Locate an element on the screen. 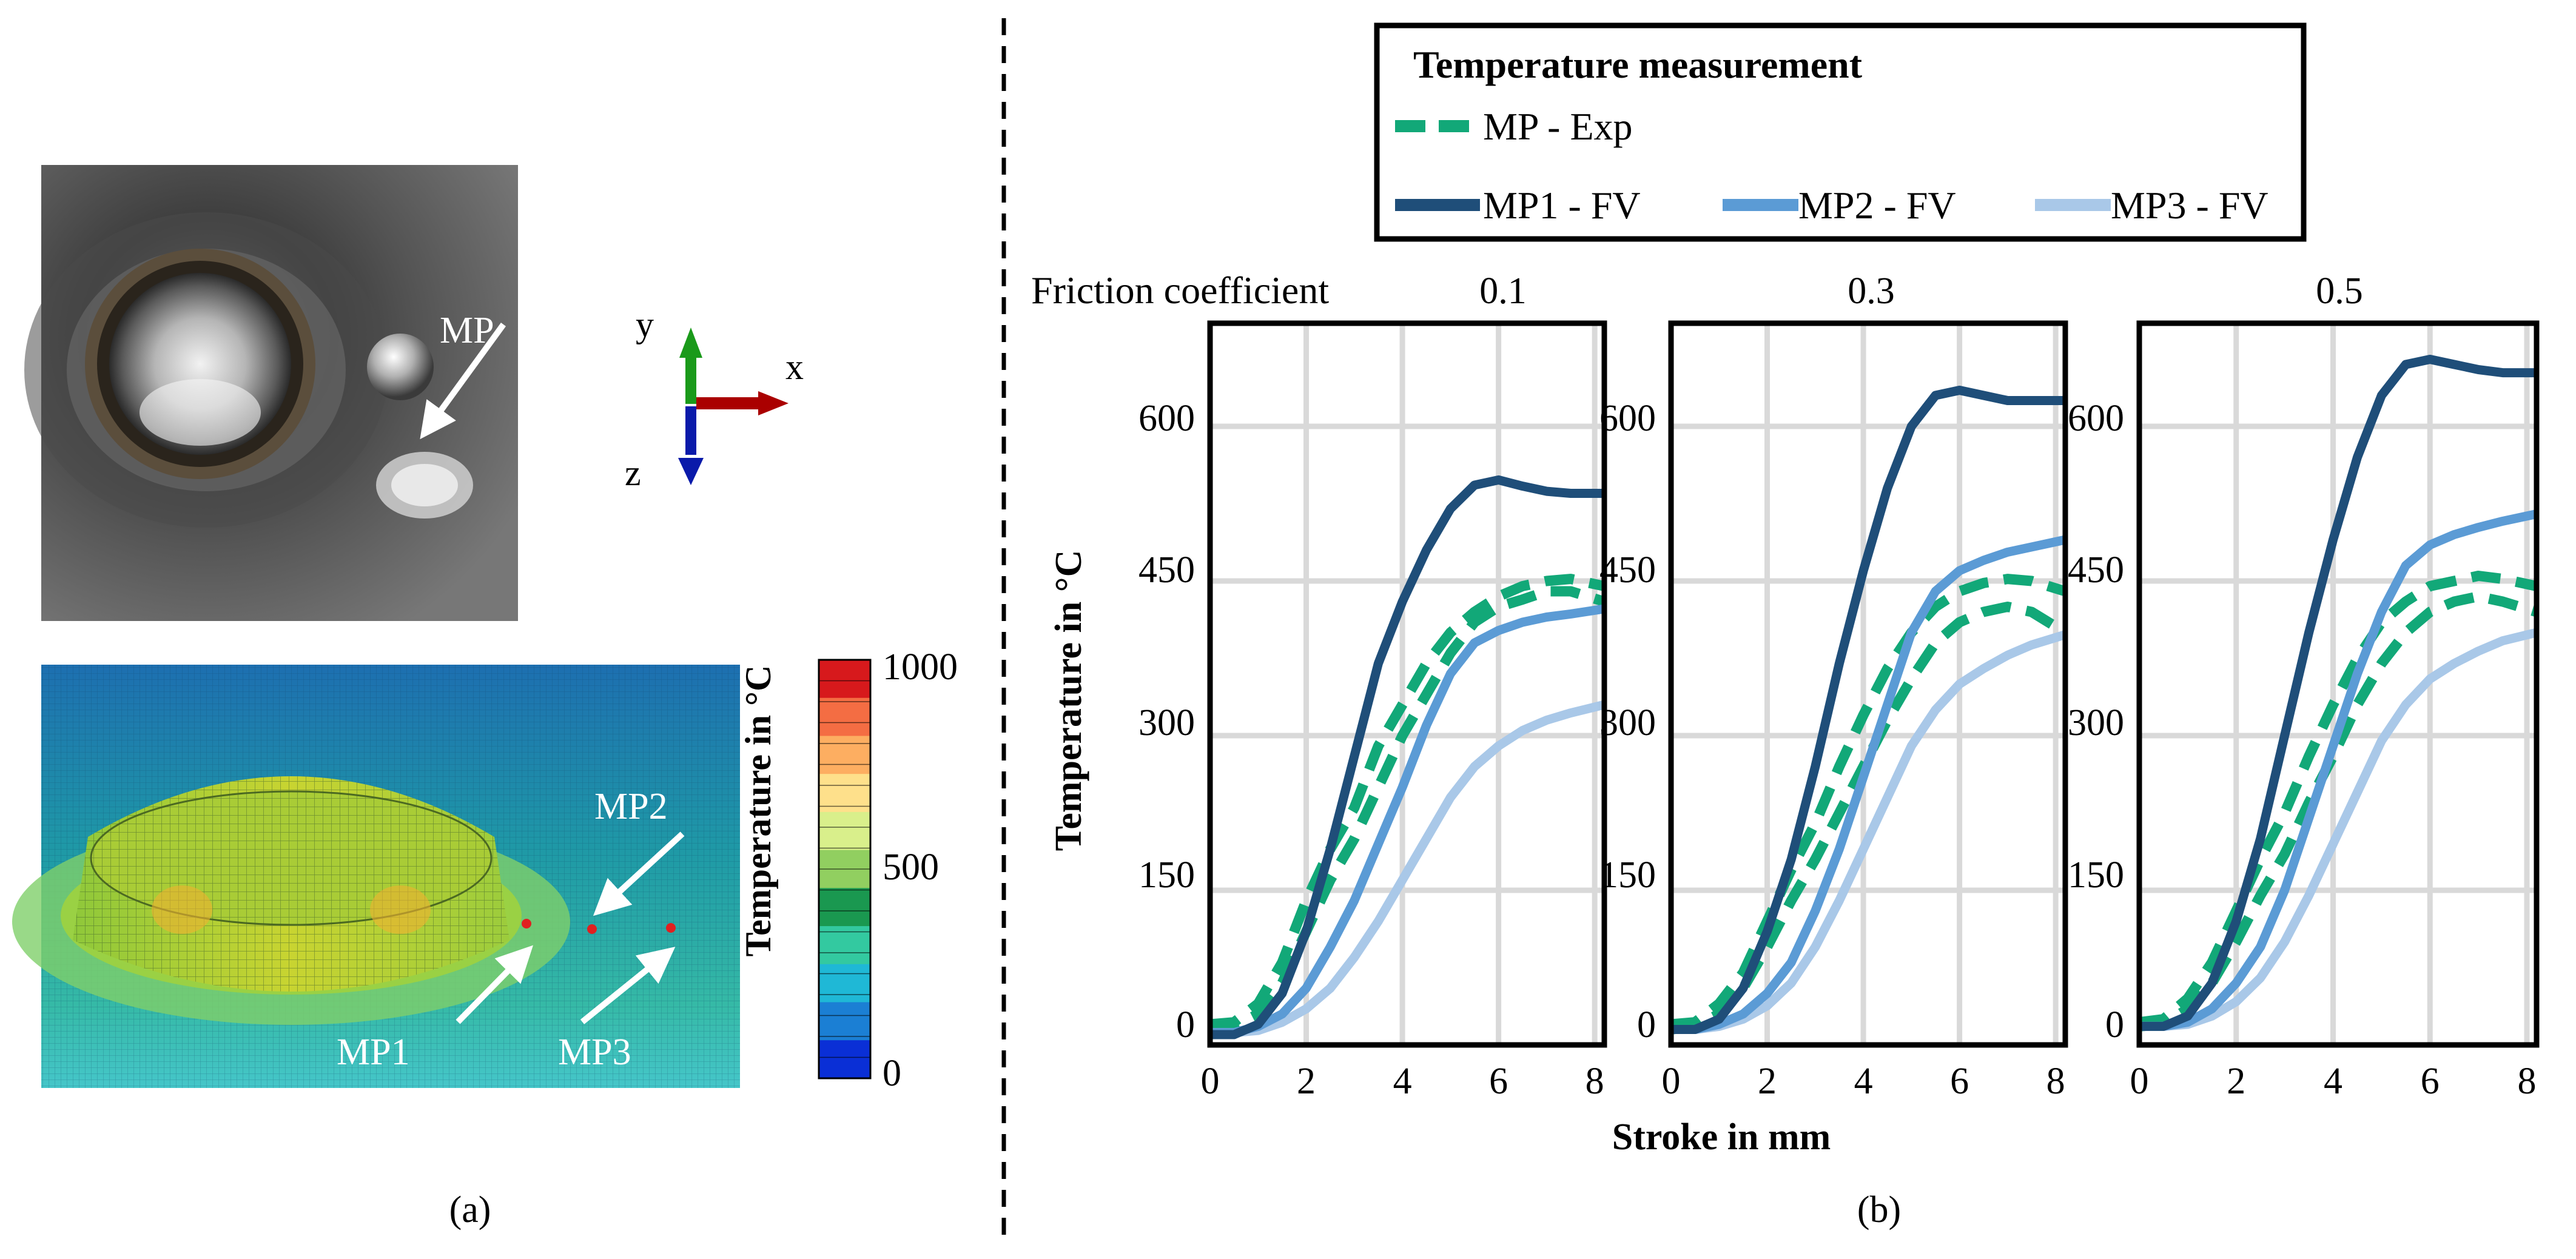 This screenshot has height=1259, width=2576. sim-mp2-label: MP2 is located at coordinates (631, 806).